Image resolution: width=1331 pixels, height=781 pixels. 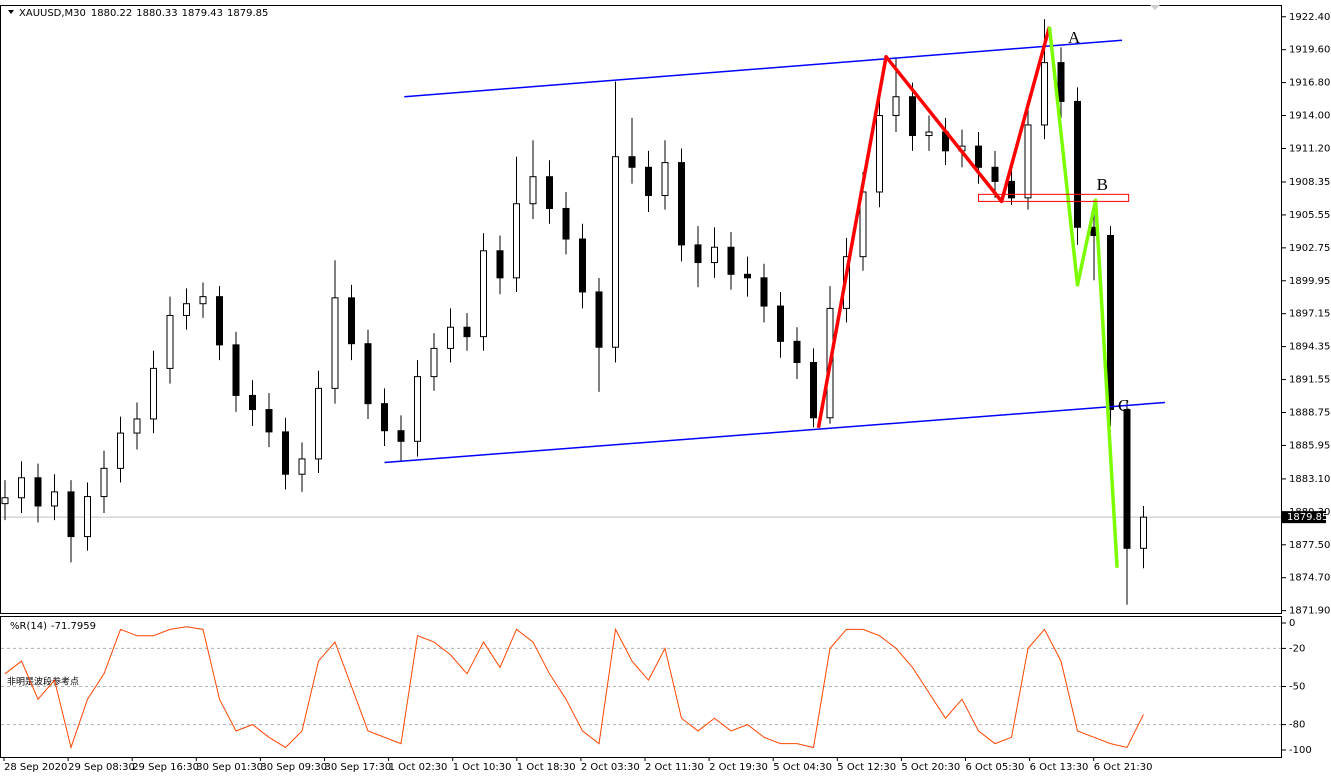 What do you see at coordinates (1292, 623) in the screenshot?
I see `r-tick-label: 0` at bounding box center [1292, 623].